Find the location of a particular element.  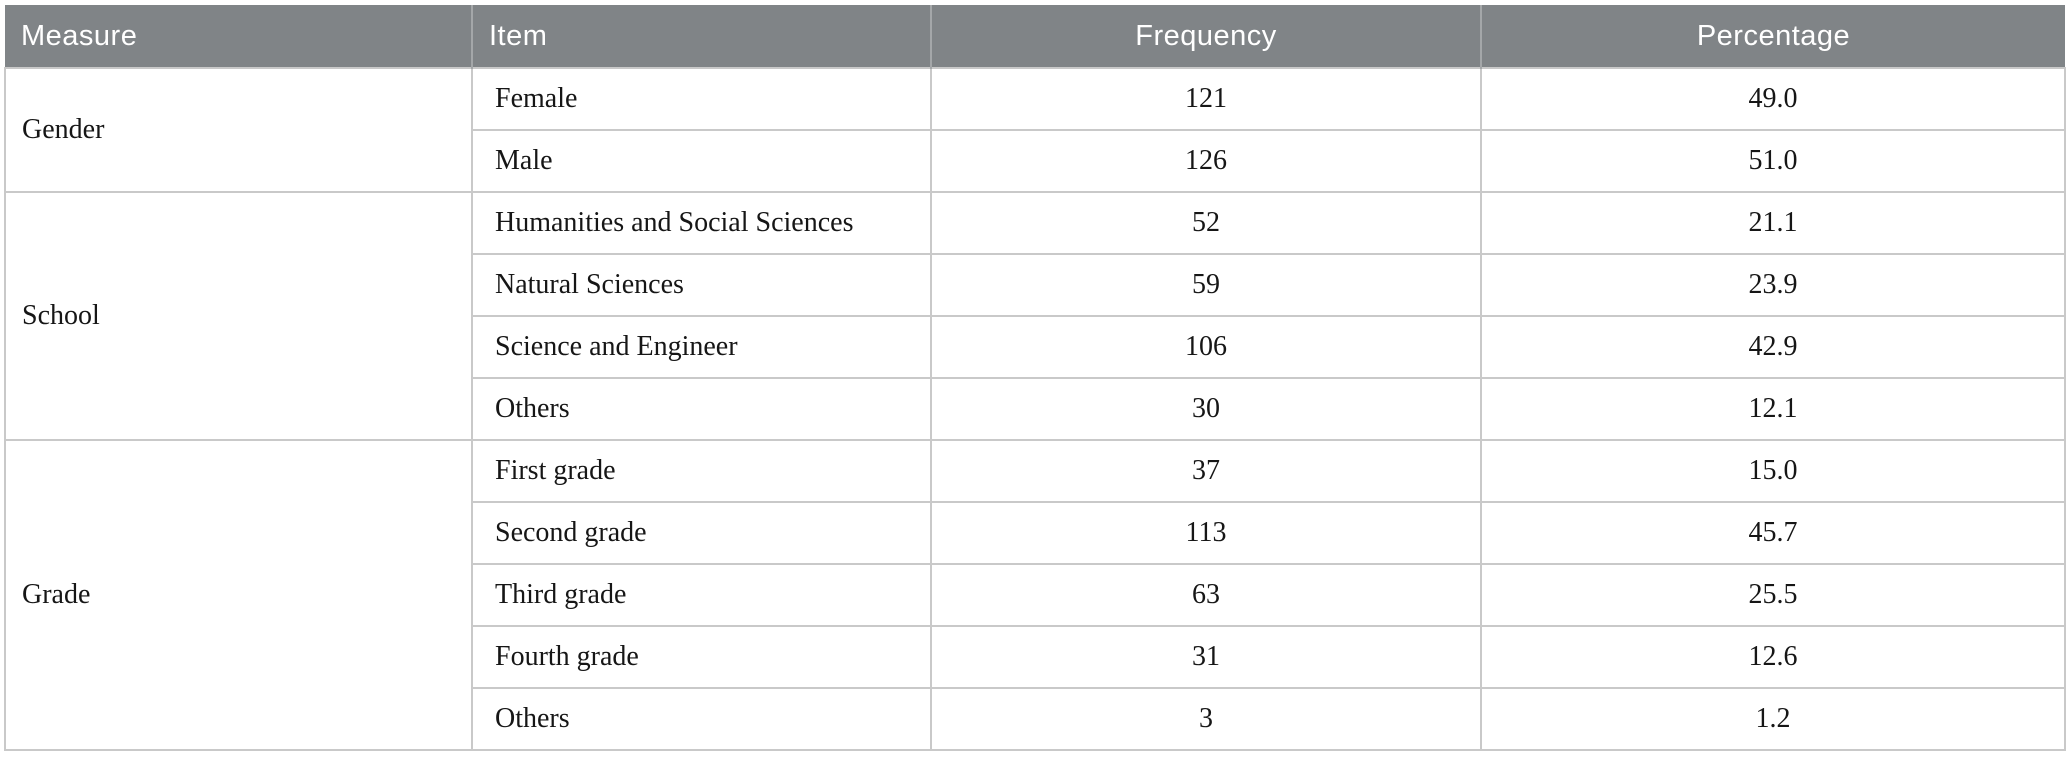

percentage-cell: 12.1 is located at coordinates (1773, 409).